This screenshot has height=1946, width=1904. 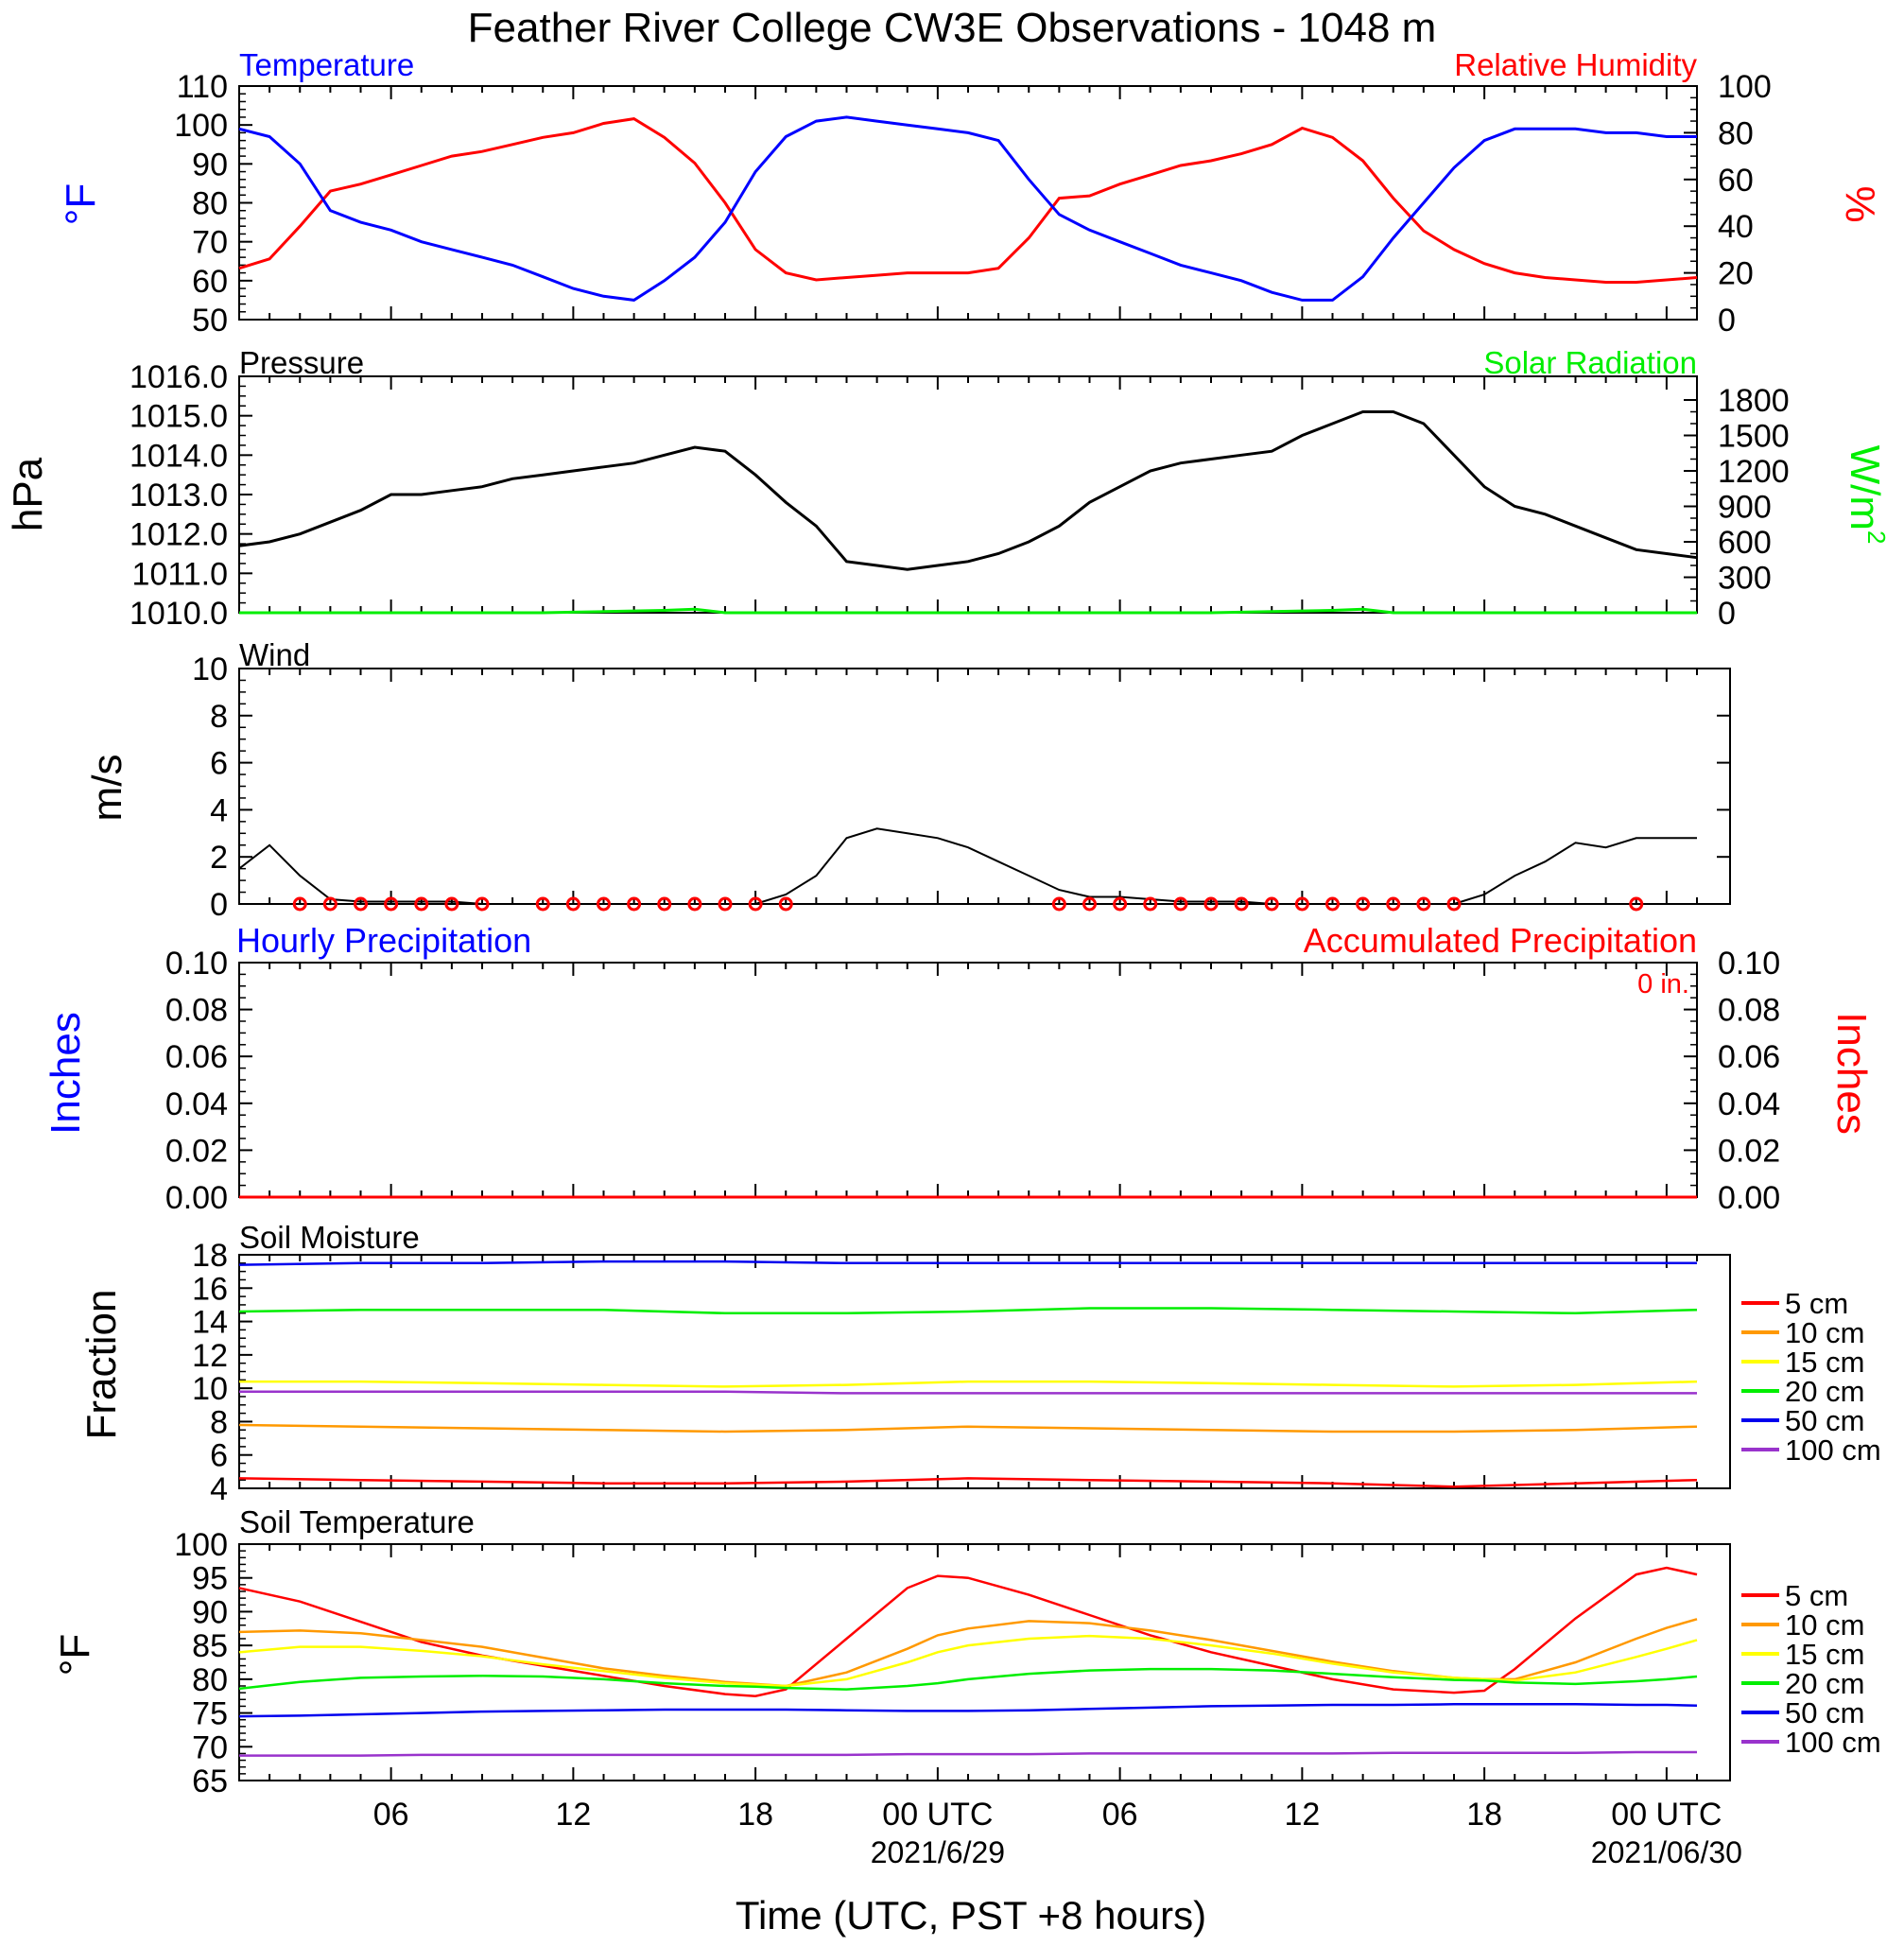 What do you see at coordinates (1745, 543) in the screenshot?
I see `y-tick-label: 600` at bounding box center [1745, 543].